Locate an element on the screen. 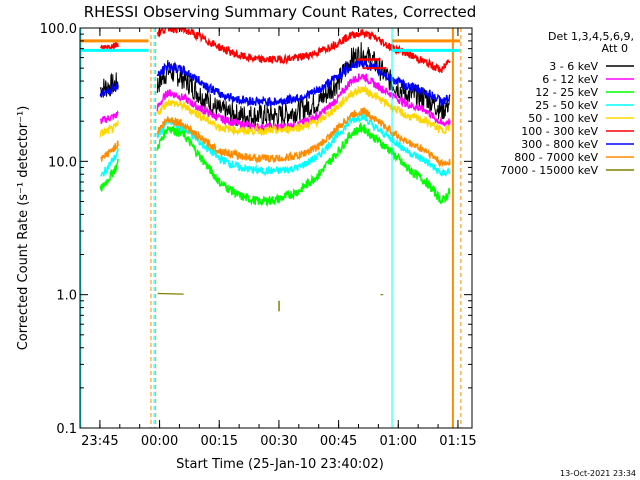 The image size is (640, 480). legend-header-2: Att 0 is located at coordinates (615, 48).